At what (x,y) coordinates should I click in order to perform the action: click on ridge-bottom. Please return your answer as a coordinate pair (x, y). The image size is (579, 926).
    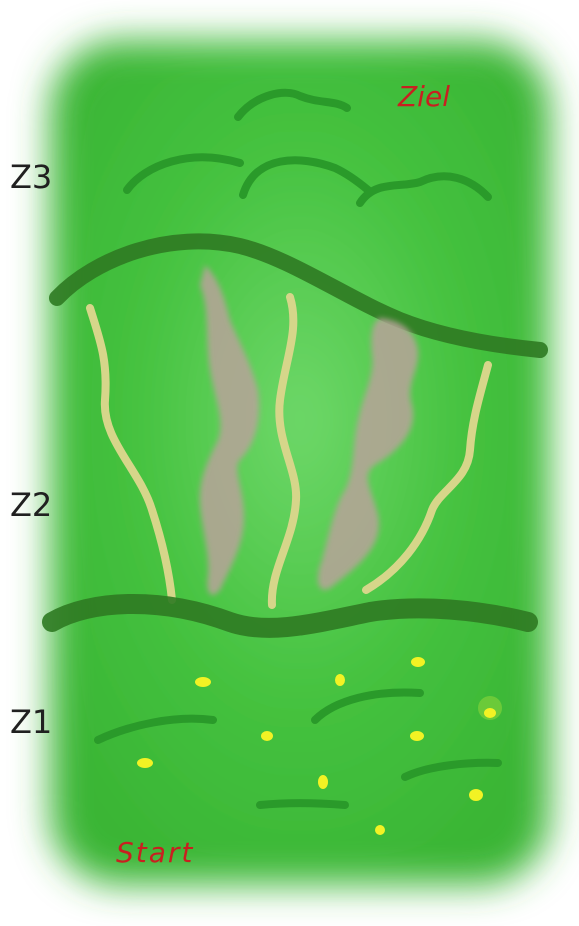
    Looking at the image, I should click on (290, 616).